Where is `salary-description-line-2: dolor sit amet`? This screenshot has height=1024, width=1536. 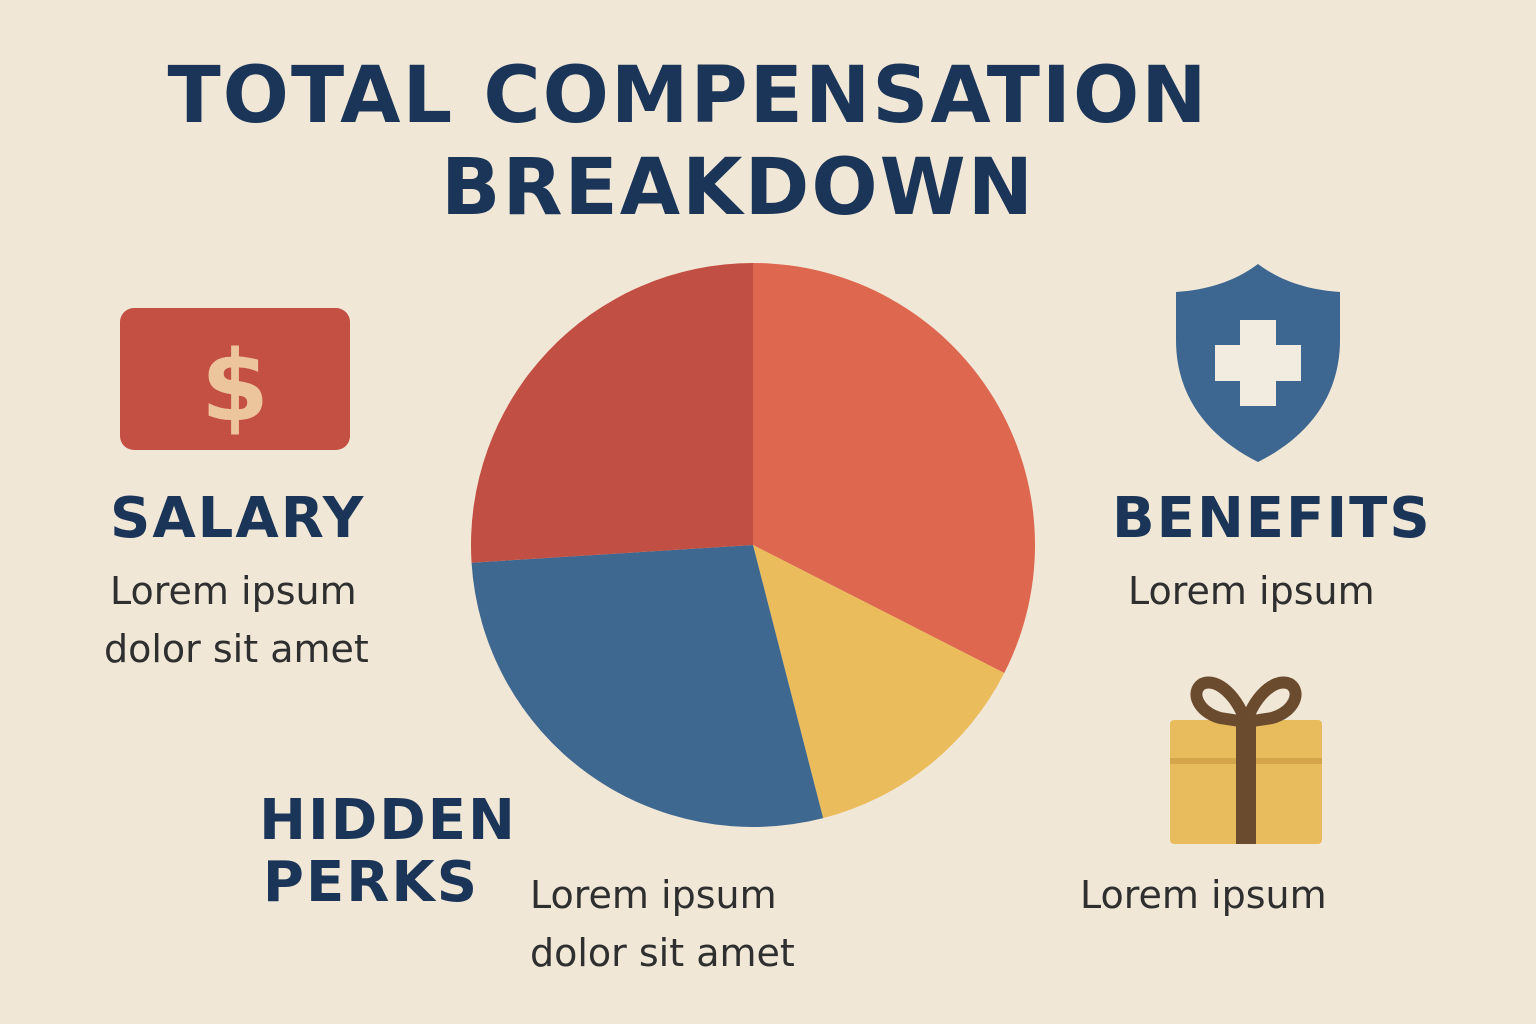 salary-description-line-2: dolor sit amet is located at coordinates (236, 649).